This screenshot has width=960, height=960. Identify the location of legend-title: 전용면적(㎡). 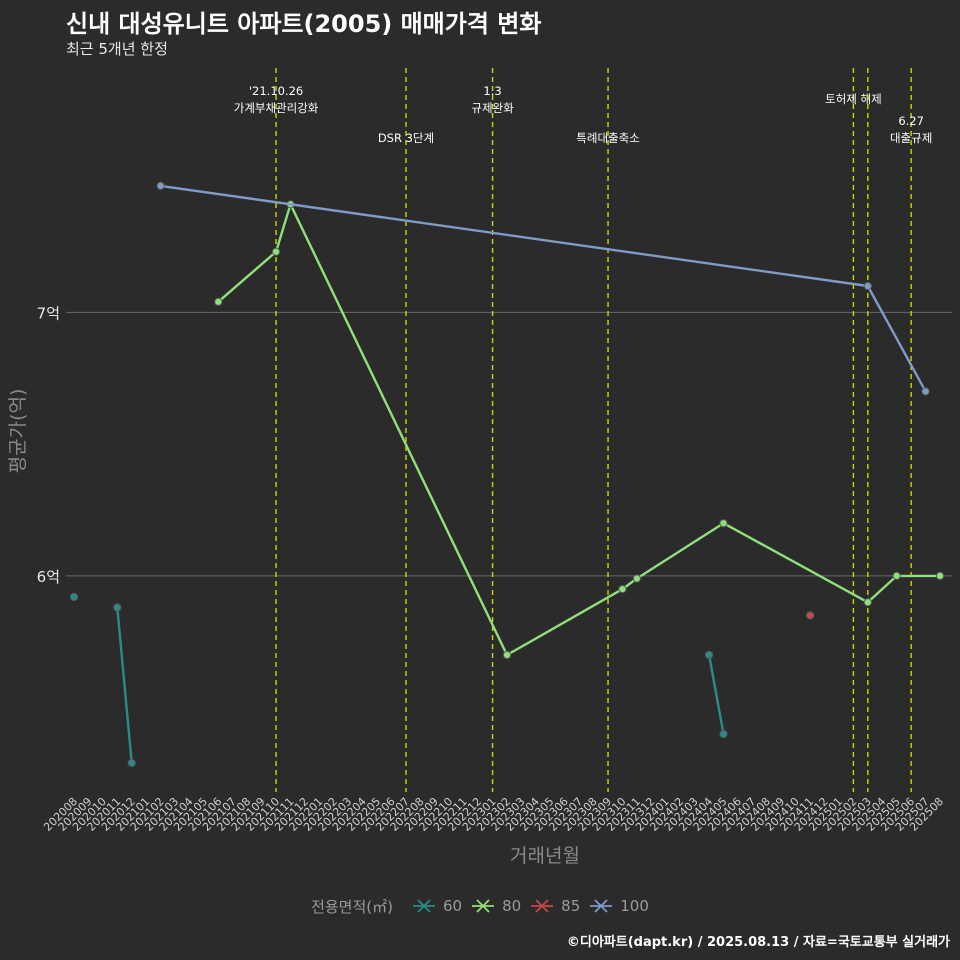
(352, 906).